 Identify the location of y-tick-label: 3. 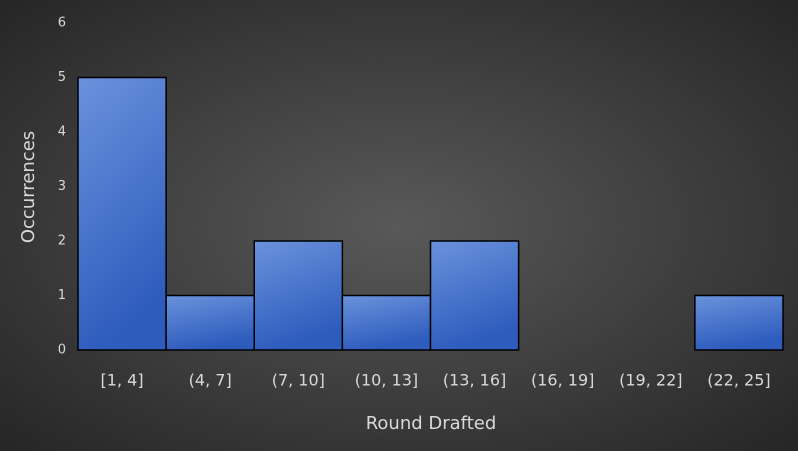
(62, 186).